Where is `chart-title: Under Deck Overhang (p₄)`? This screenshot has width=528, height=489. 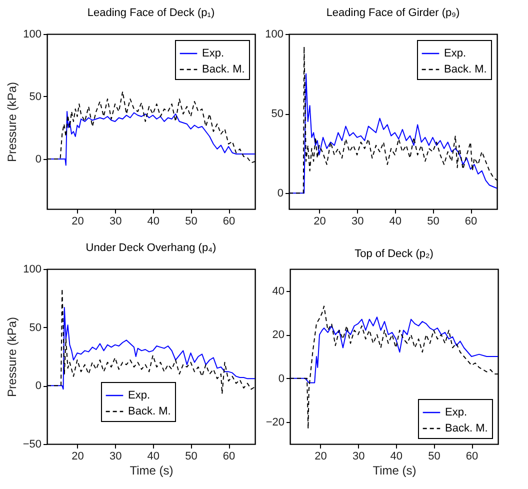 chart-title: Under Deck Overhang (p₄) is located at coordinates (151, 248).